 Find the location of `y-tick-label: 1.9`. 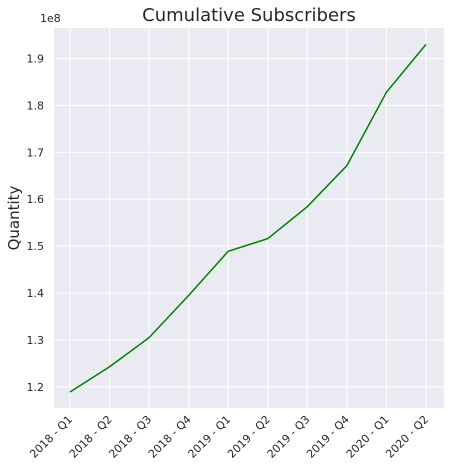

y-tick-label: 1.9 is located at coordinates (36, 58).